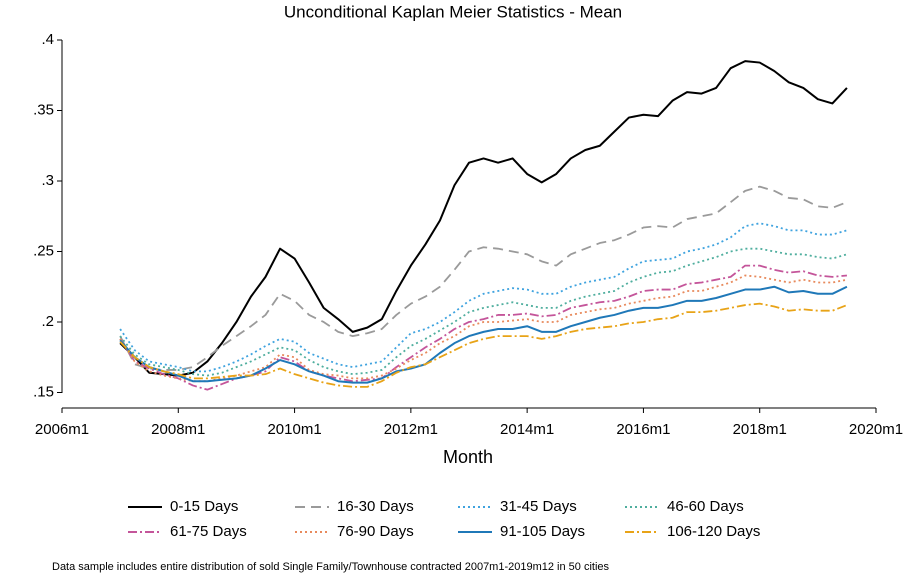 Image resolution: width=907 pixels, height=582 pixels. What do you see at coordinates (47, 180) in the screenshot?
I see `y-tick-label: .3` at bounding box center [47, 180].